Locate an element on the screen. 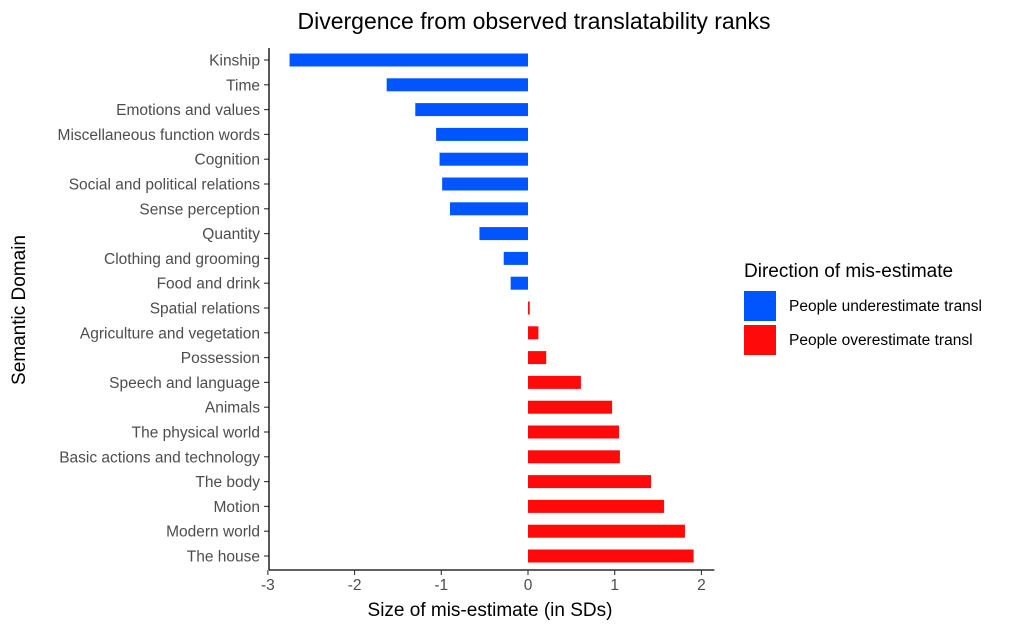 Image resolution: width=1024 pixels, height=637 pixels. legend-title: Direction of mis-estimate is located at coordinates (848, 271).